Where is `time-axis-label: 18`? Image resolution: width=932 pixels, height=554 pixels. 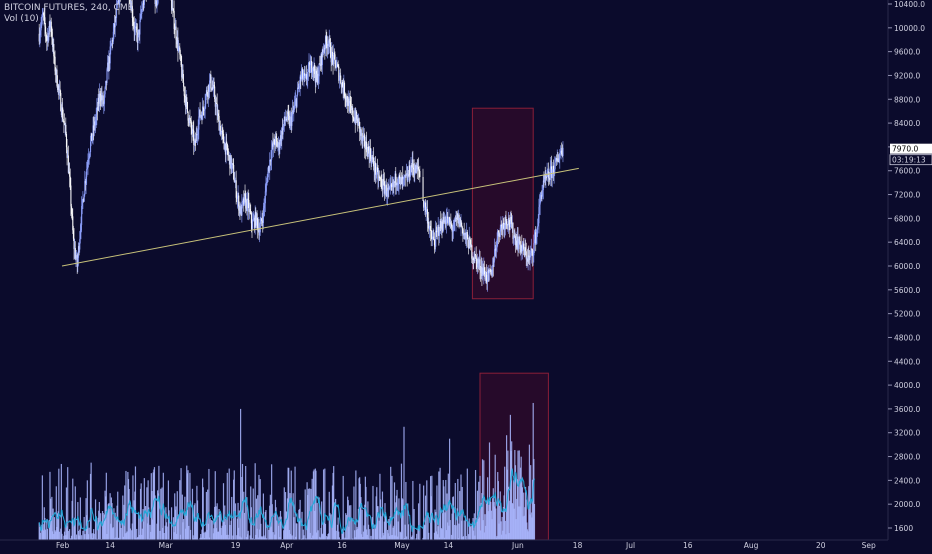 time-axis-label: 18 is located at coordinates (578, 545).